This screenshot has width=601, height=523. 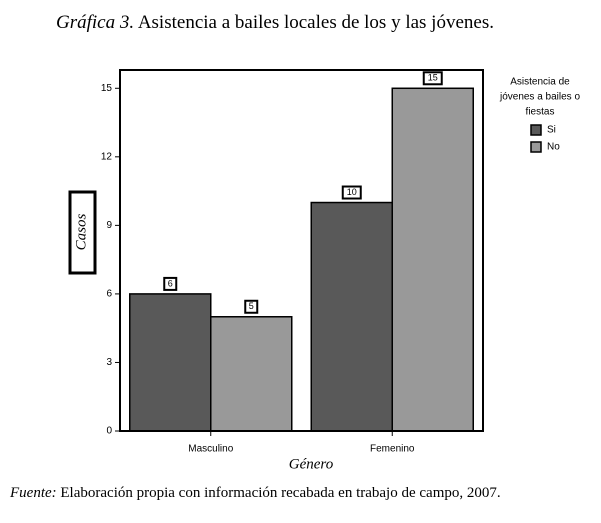 I want to click on value-label: 15, so click(x=433, y=78).